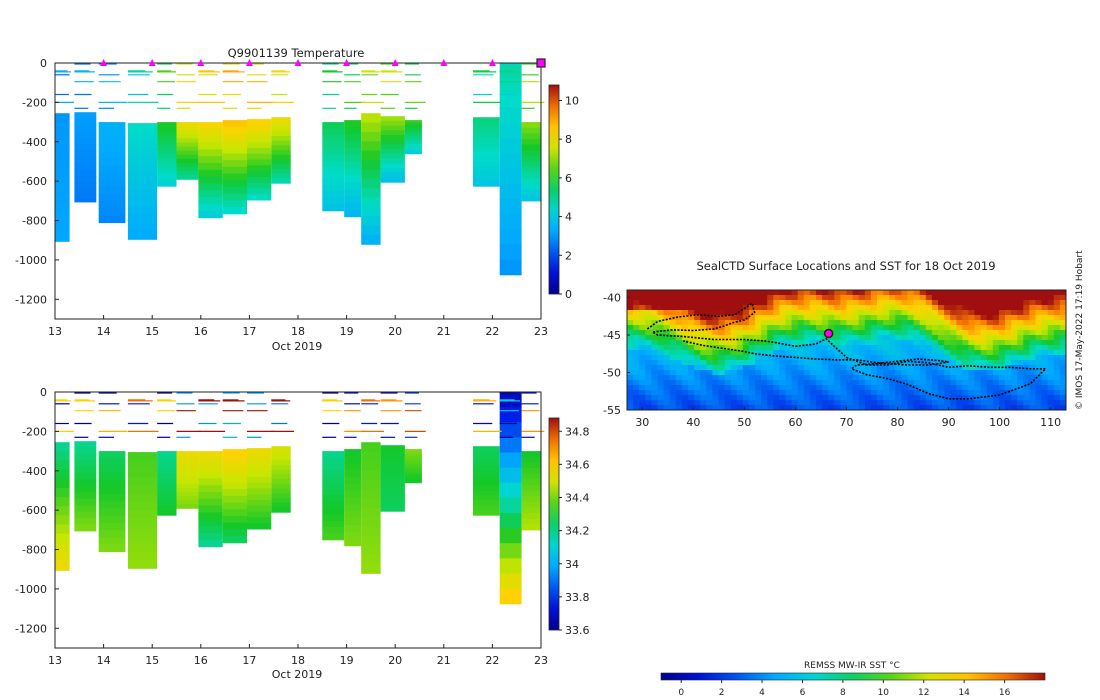 The width and height of the screenshot is (1100, 700). Describe the element at coordinates (62, 163) in the screenshot. I see `temp-profile-0-cell` at that location.